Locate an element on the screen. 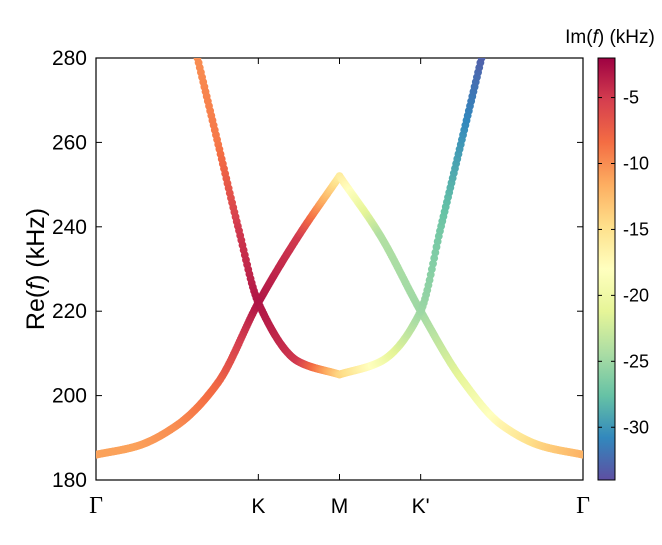  colorbar-tick-label: -15 is located at coordinates (636, 229).